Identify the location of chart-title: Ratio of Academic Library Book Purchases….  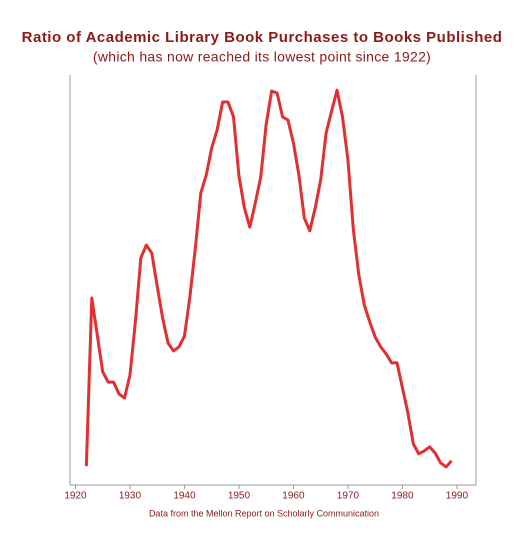
(262, 37).